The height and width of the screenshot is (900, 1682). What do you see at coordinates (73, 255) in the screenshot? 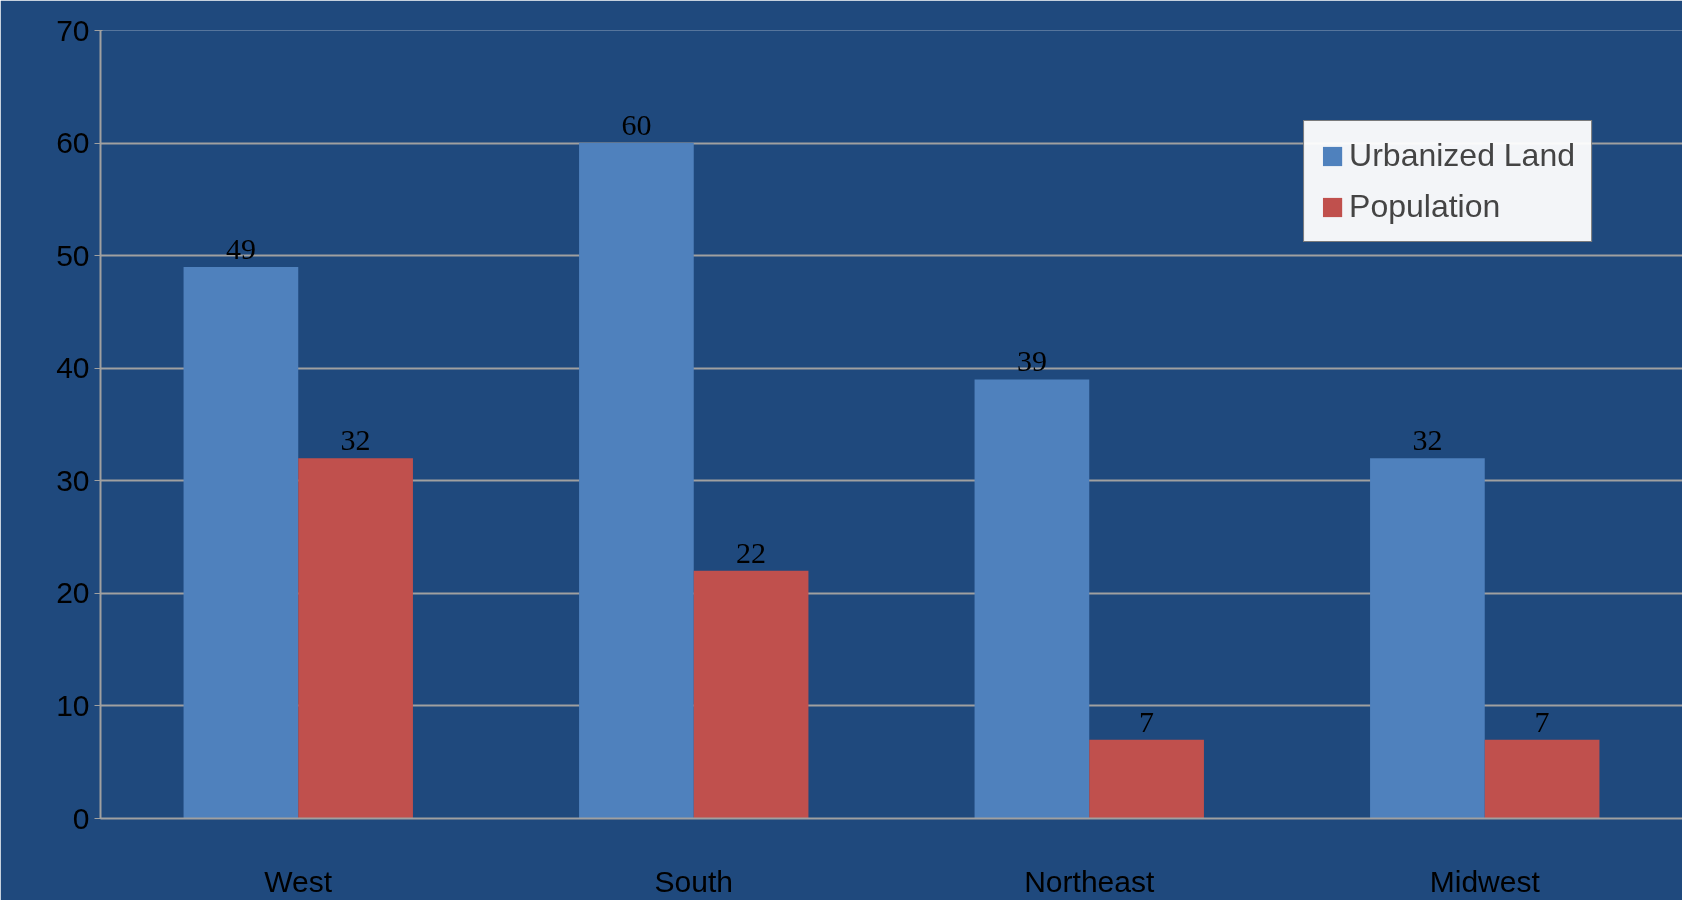
I see `y-tick-label: 50` at bounding box center [73, 255].